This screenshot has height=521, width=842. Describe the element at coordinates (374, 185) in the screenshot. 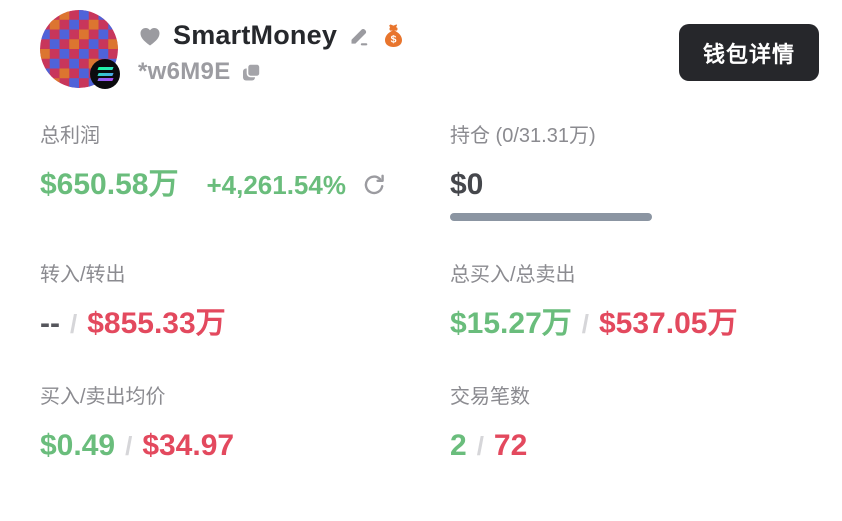

I see `refresh-icon` at that location.